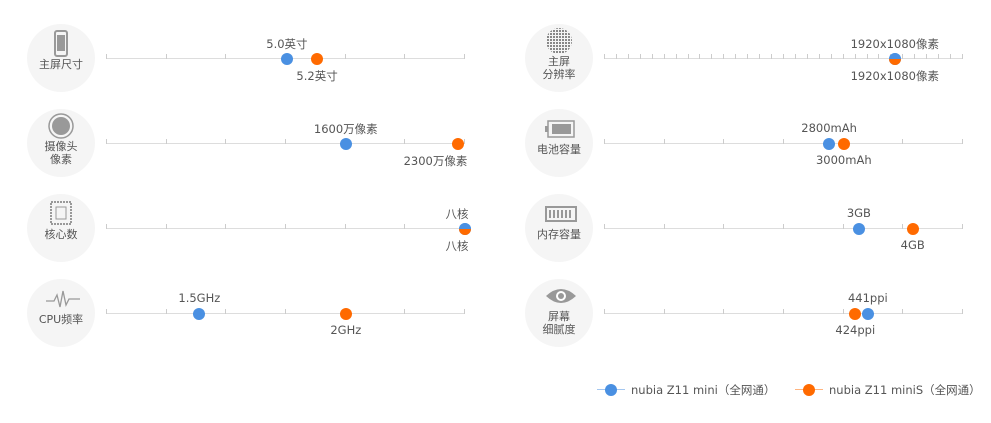  I want to click on spec-label: 分辨率, so click(559, 74).